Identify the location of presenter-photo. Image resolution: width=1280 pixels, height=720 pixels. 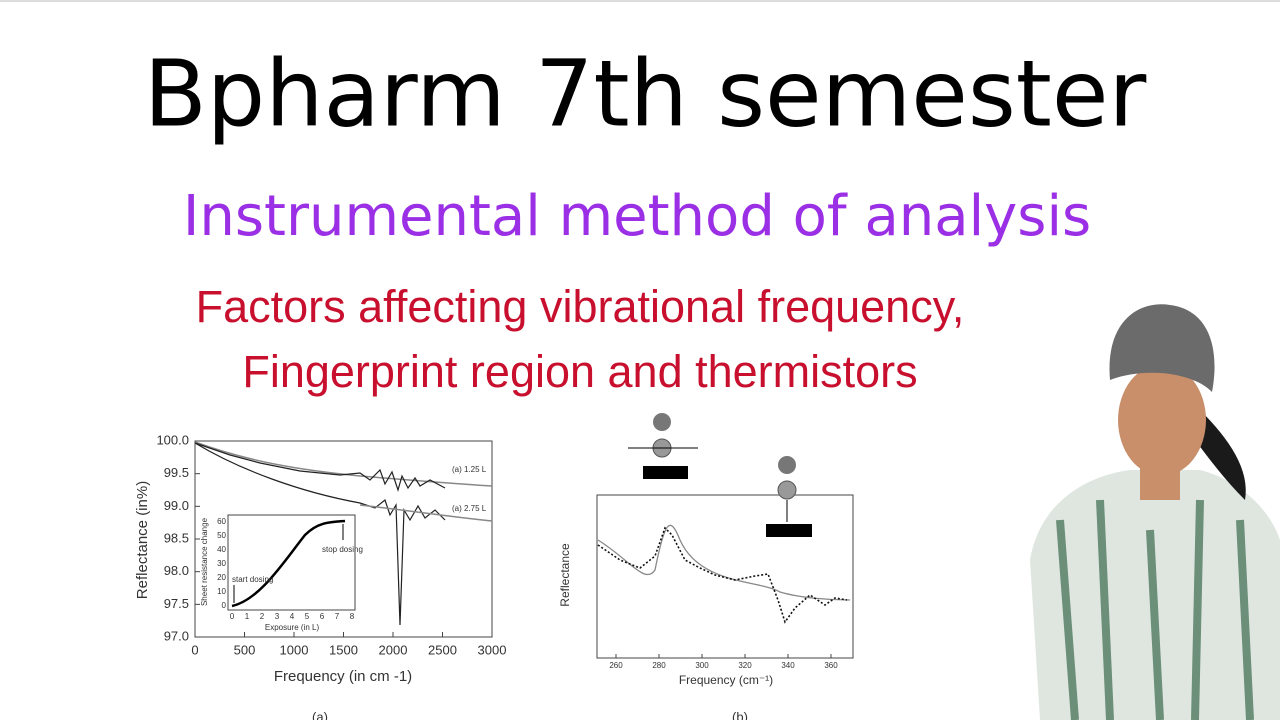
(1155, 512).